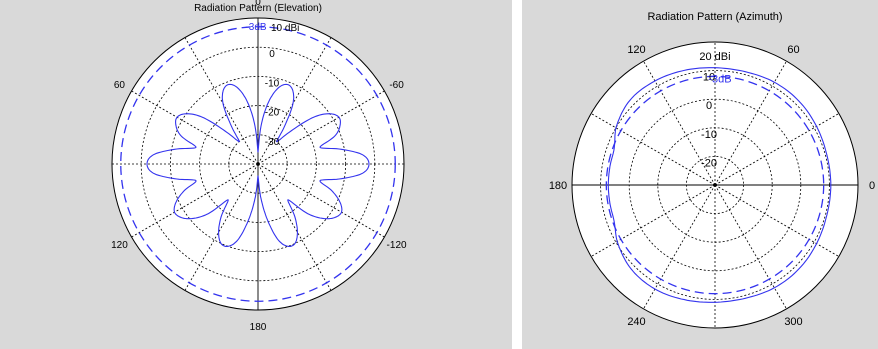 The image size is (878, 349). I want to click on chart-title: Radiation Pattern (Azimuth), so click(714, 17).